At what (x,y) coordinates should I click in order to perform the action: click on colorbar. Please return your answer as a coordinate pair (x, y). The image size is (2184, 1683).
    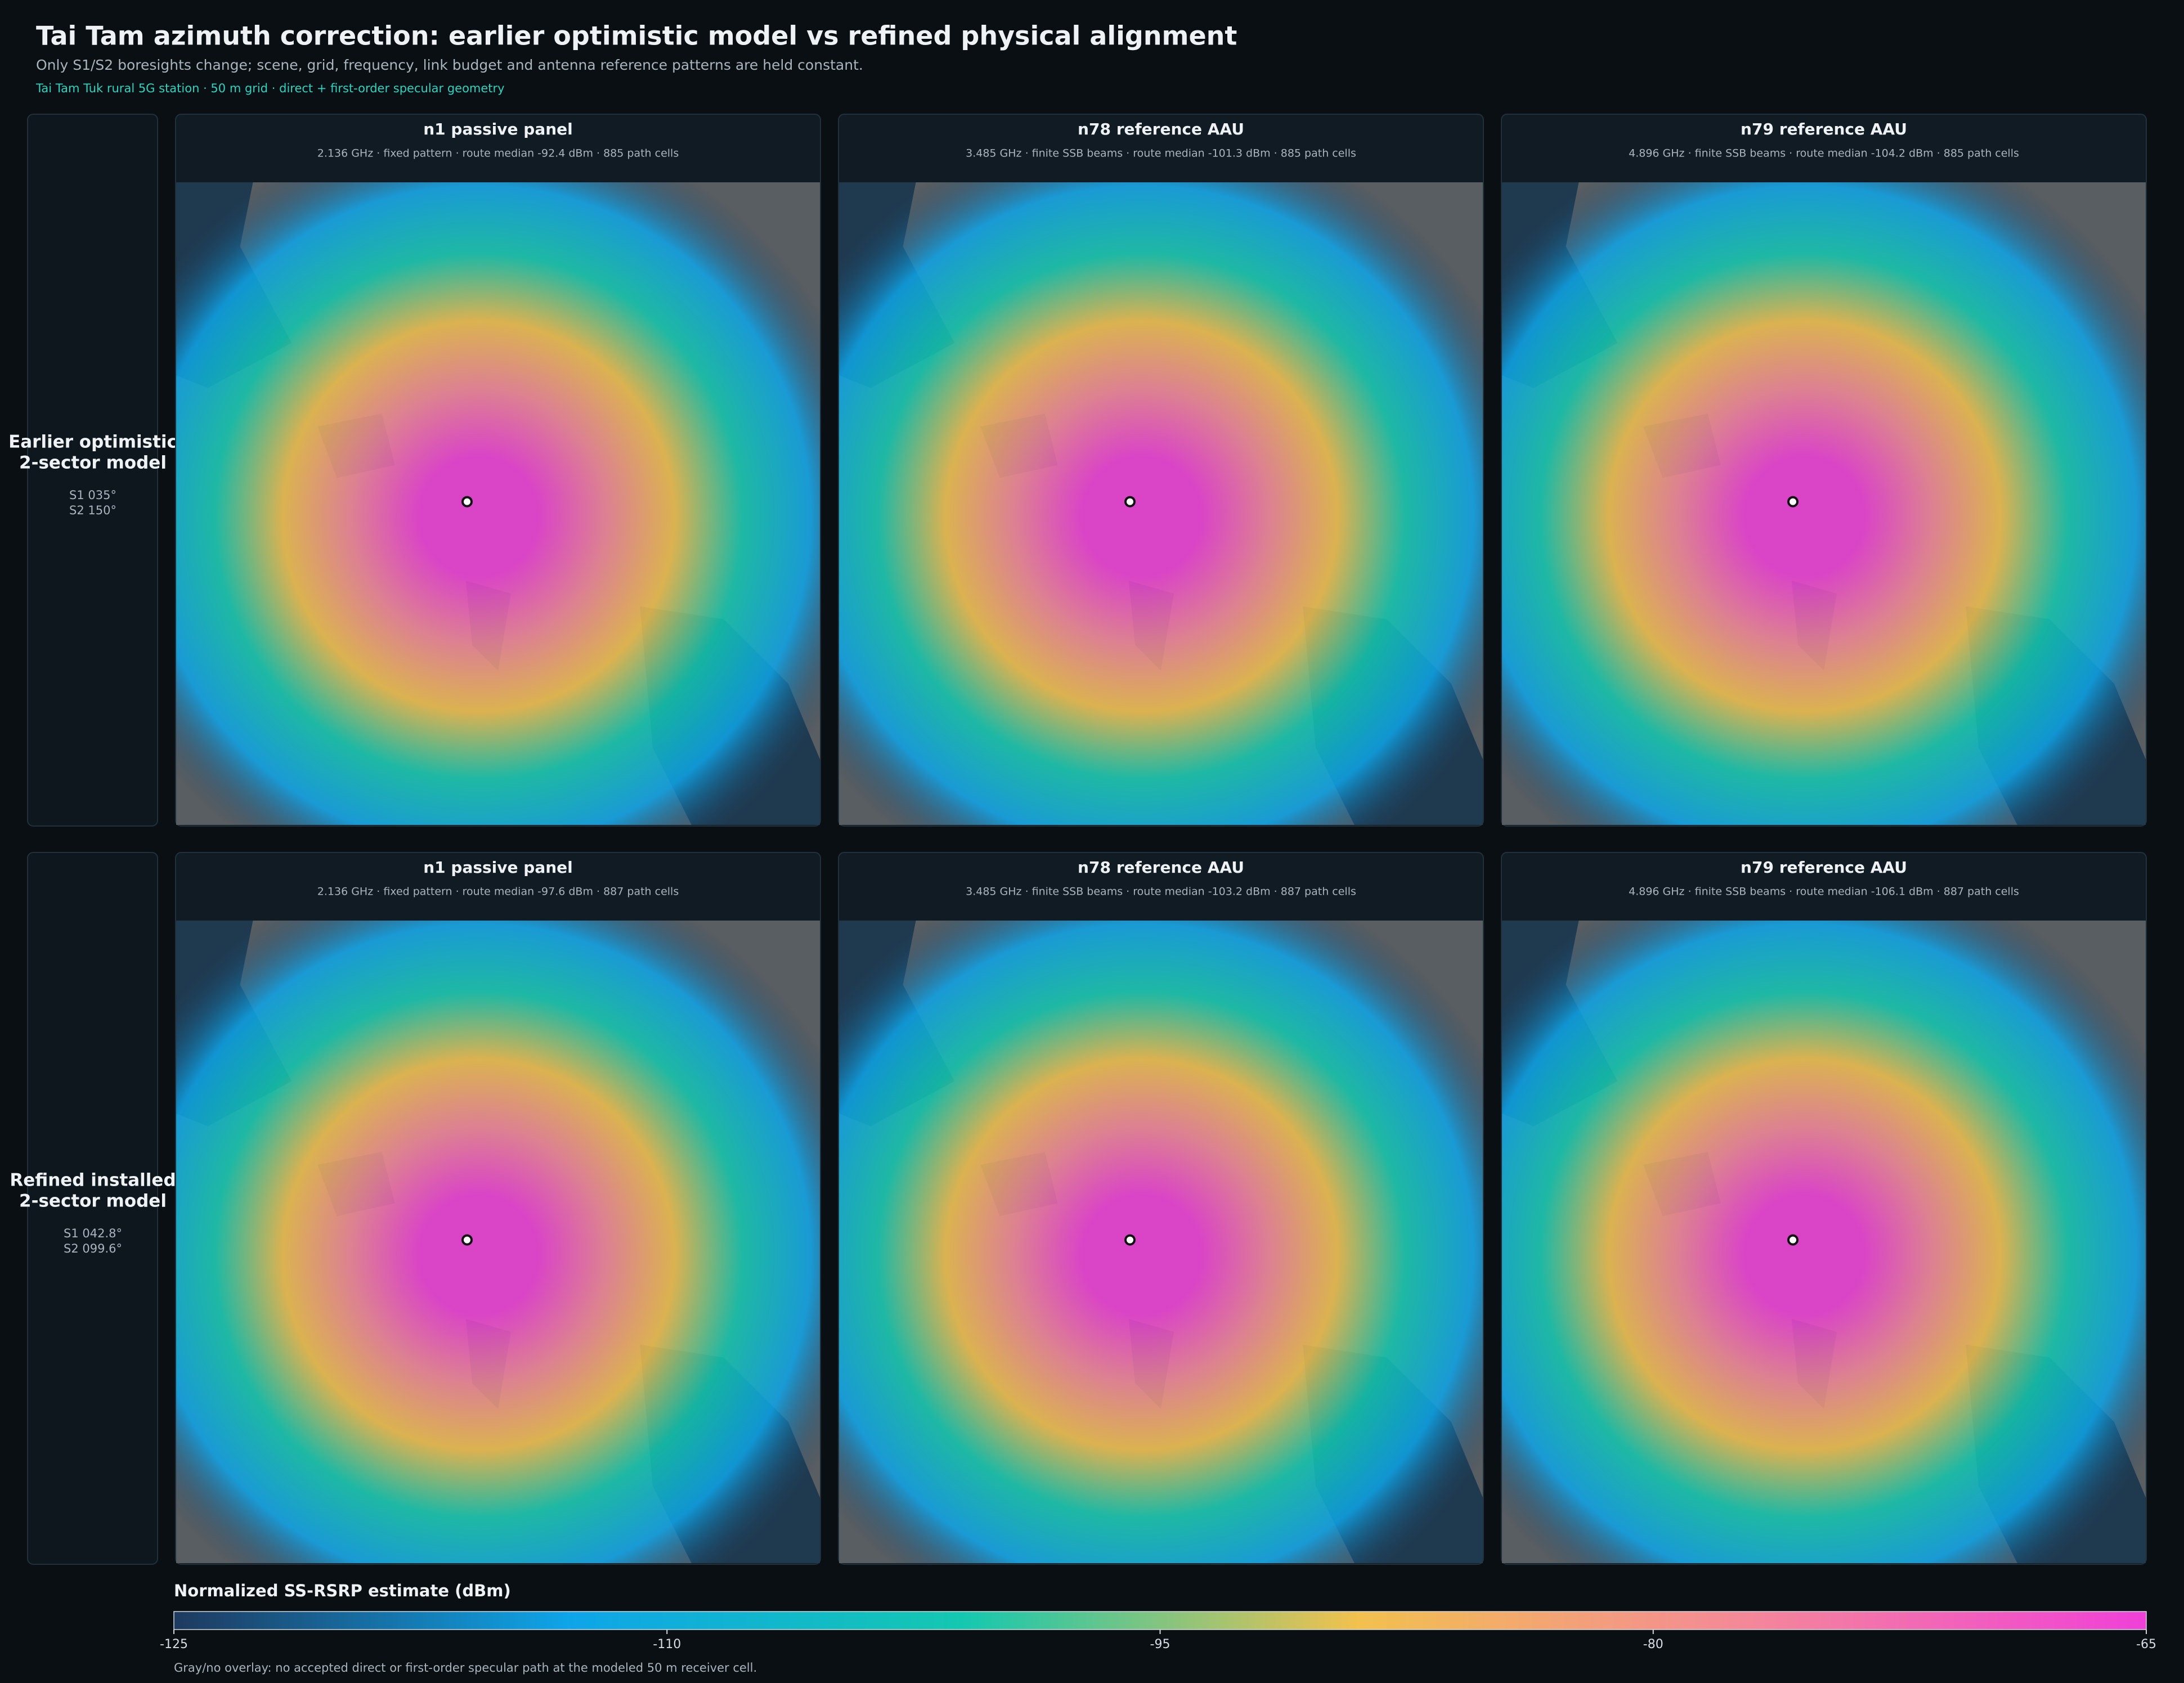
    Looking at the image, I should click on (1160, 1621).